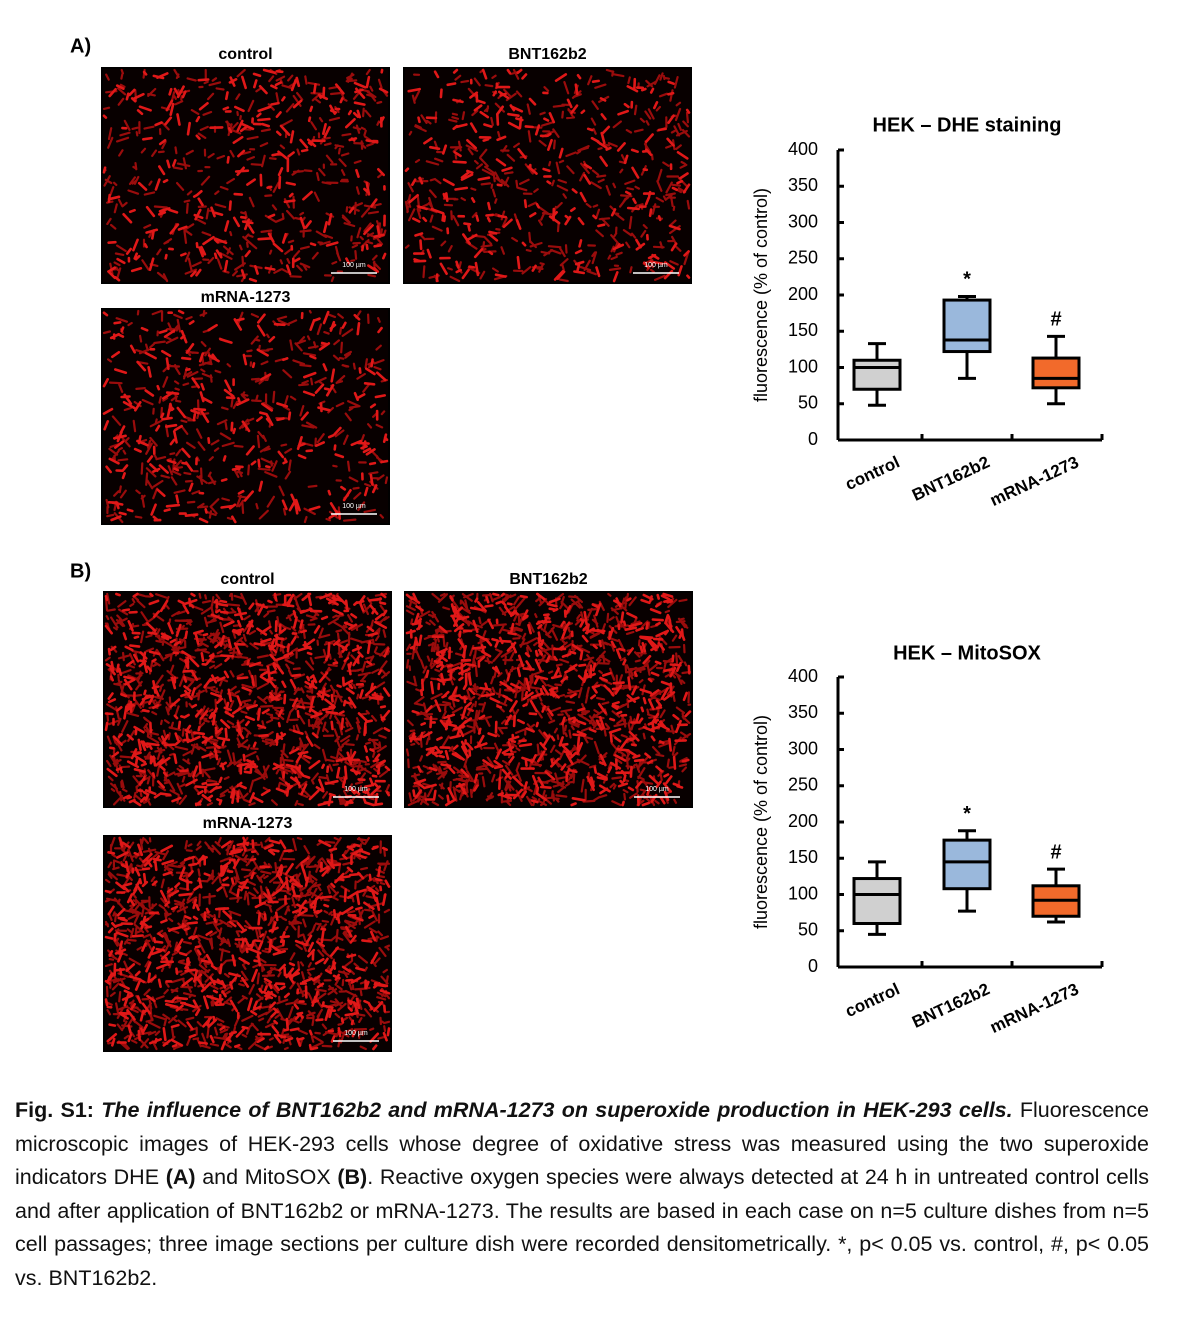  Describe the element at coordinates (266, 1177) in the screenshot. I see `caption-text: and MitoSOX` at that location.